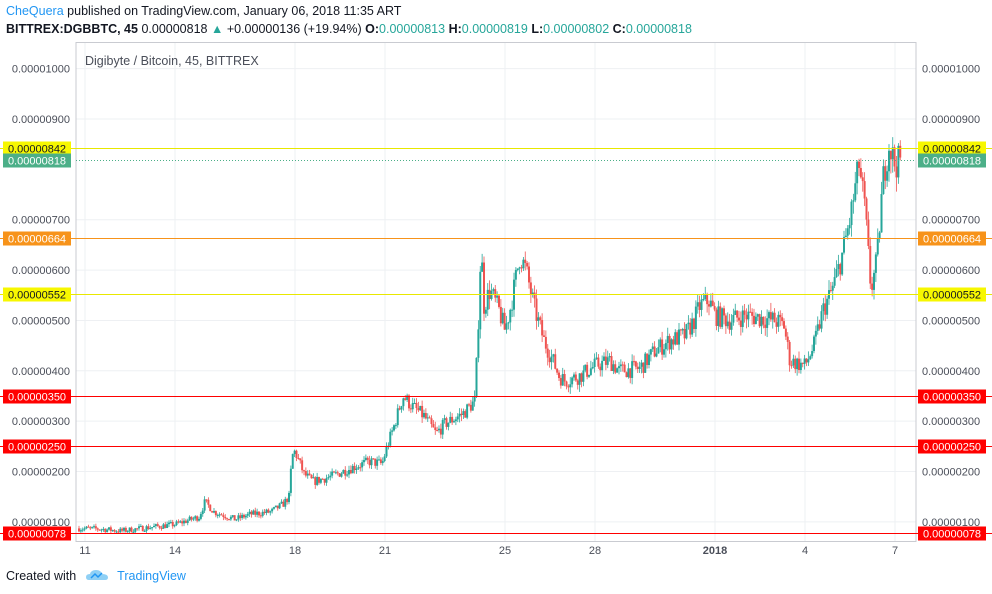 This screenshot has width=992, height=594. I want to click on y-tick-label-right: 0.00000300, so click(951, 422).